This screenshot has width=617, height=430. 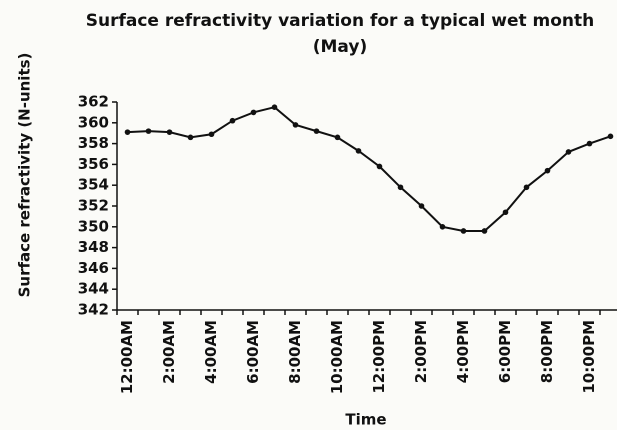 What do you see at coordinates (93, 310) in the screenshot?
I see `y-tick-label: 342` at bounding box center [93, 310].